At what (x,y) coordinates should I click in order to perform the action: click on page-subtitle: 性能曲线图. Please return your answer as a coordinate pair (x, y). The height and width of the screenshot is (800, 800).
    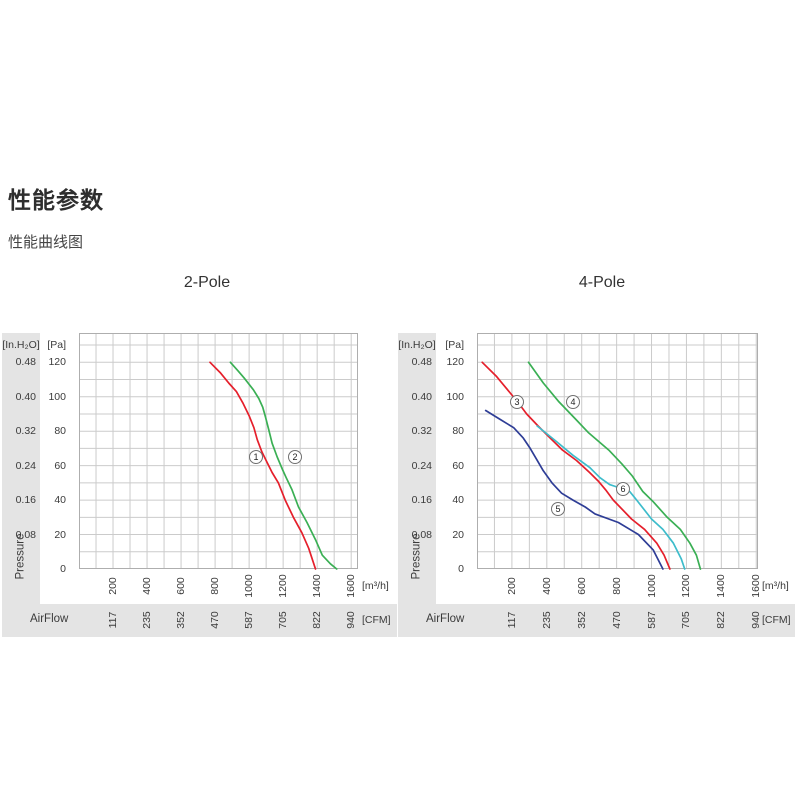
    Looking at the image, I should click on (46, 242).